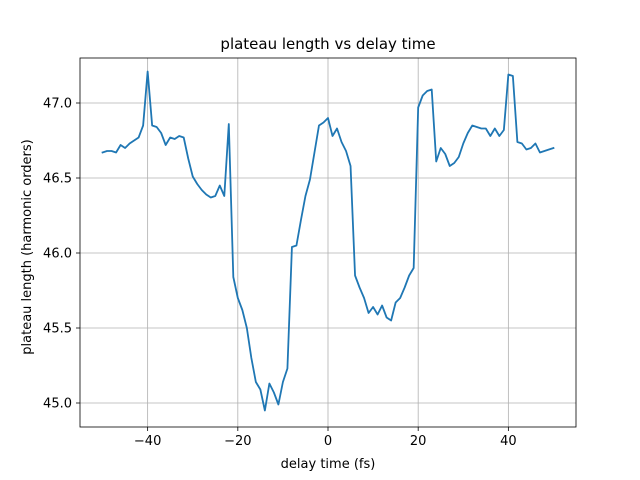  What do you see at coordinates (147, 441) in the screenshot?
I see `x-tick-label: −40` at bounding box center [147, 441].